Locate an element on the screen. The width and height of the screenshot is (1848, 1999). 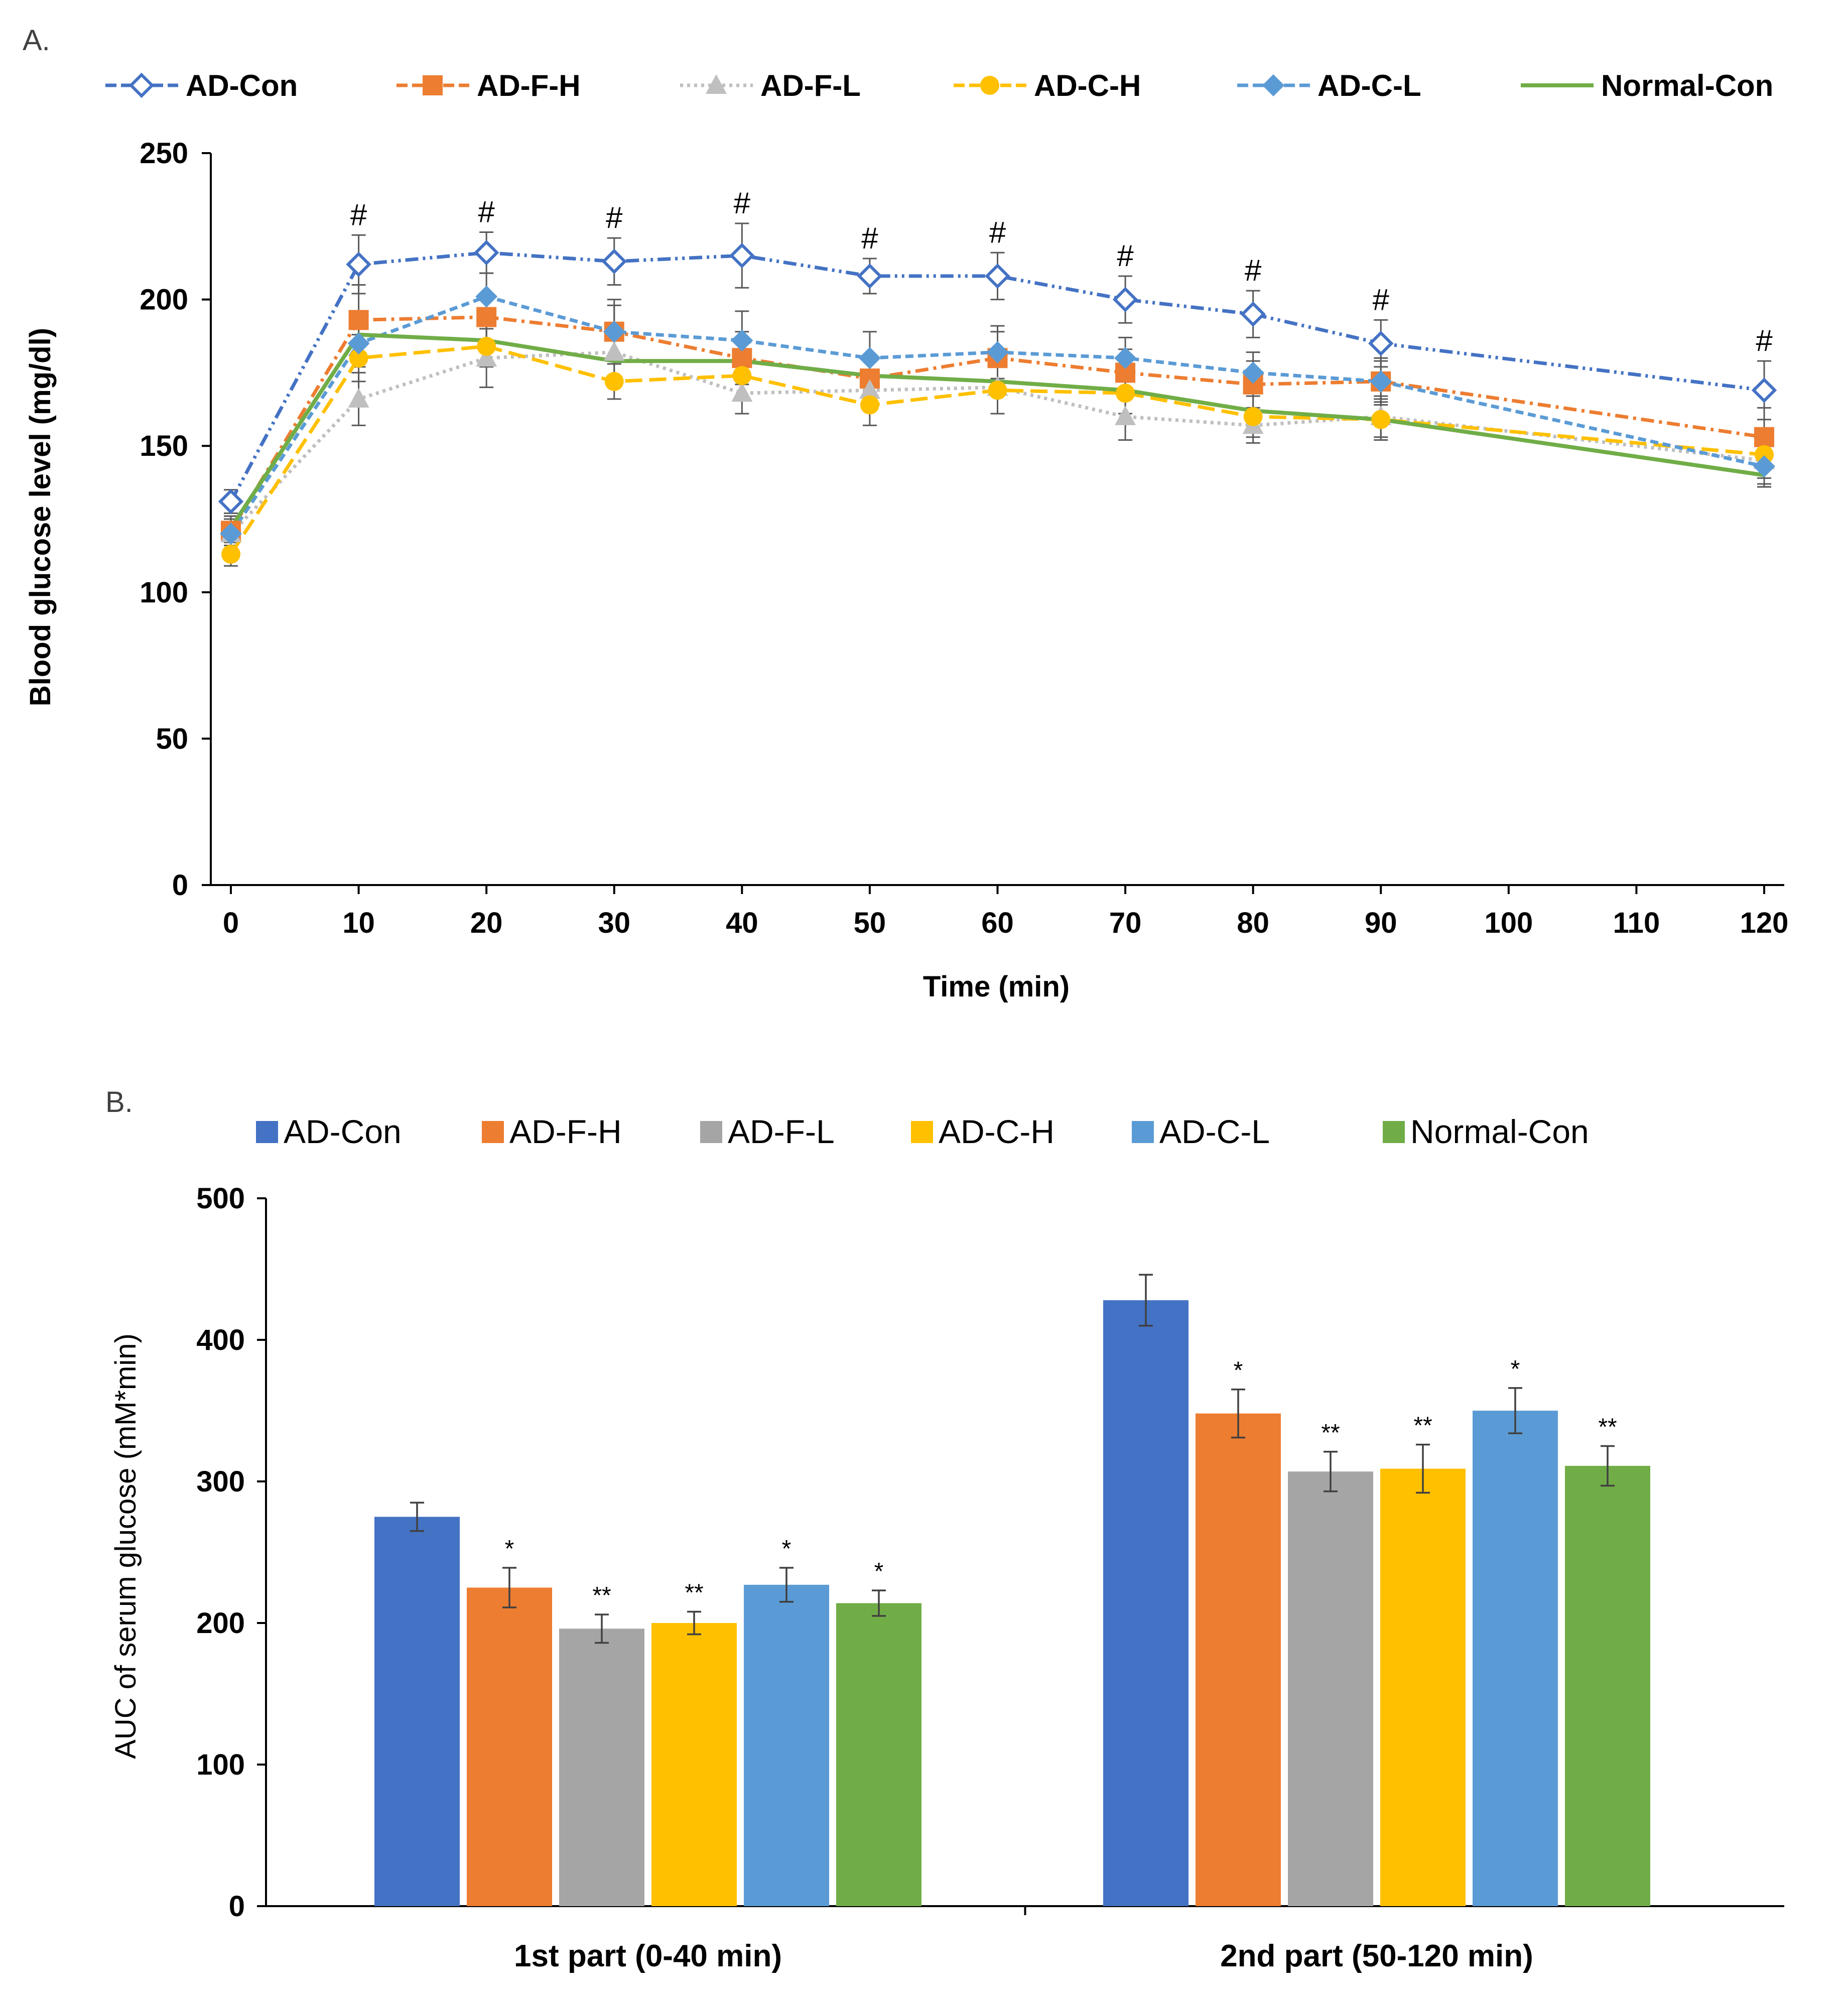
legend-label-ad-c-l: AD-C-L is located at coordinates (1369, 85).